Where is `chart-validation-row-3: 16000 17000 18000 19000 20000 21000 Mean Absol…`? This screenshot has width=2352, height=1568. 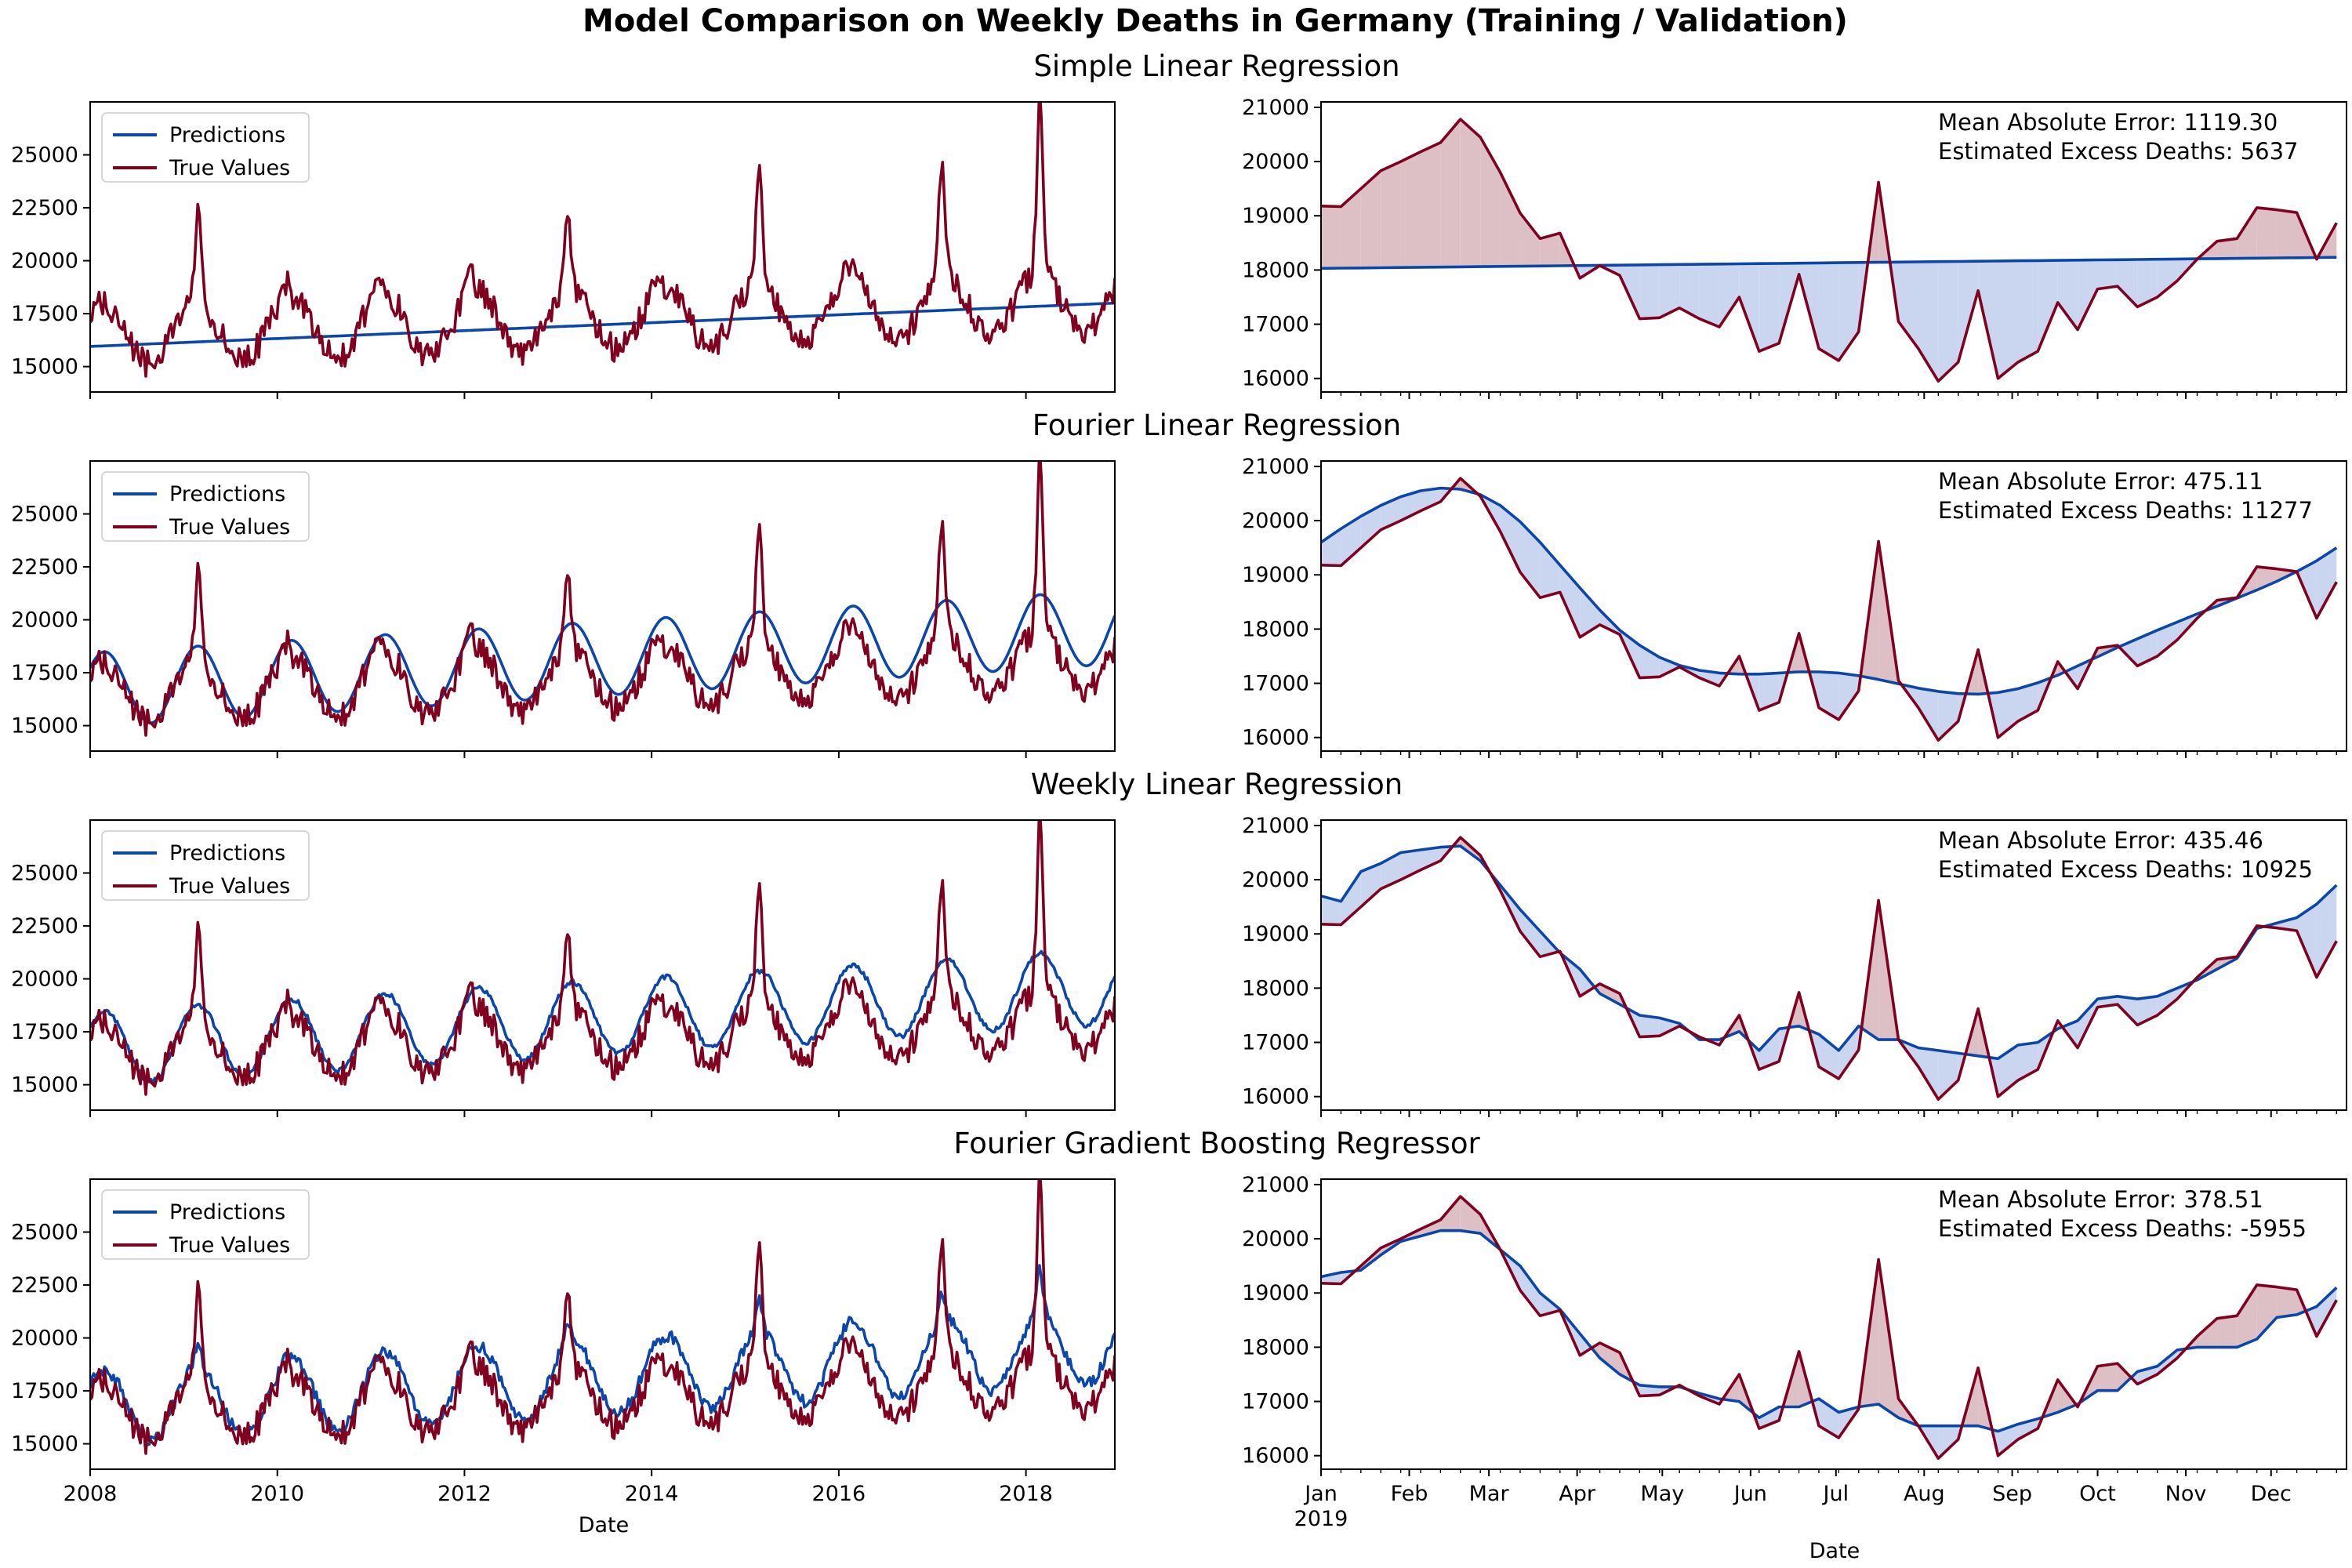
chart-validation-row-3: 16000 17000 18000 19000 20000 21000 Mean Absol… is located at coordinates (1794, 966).